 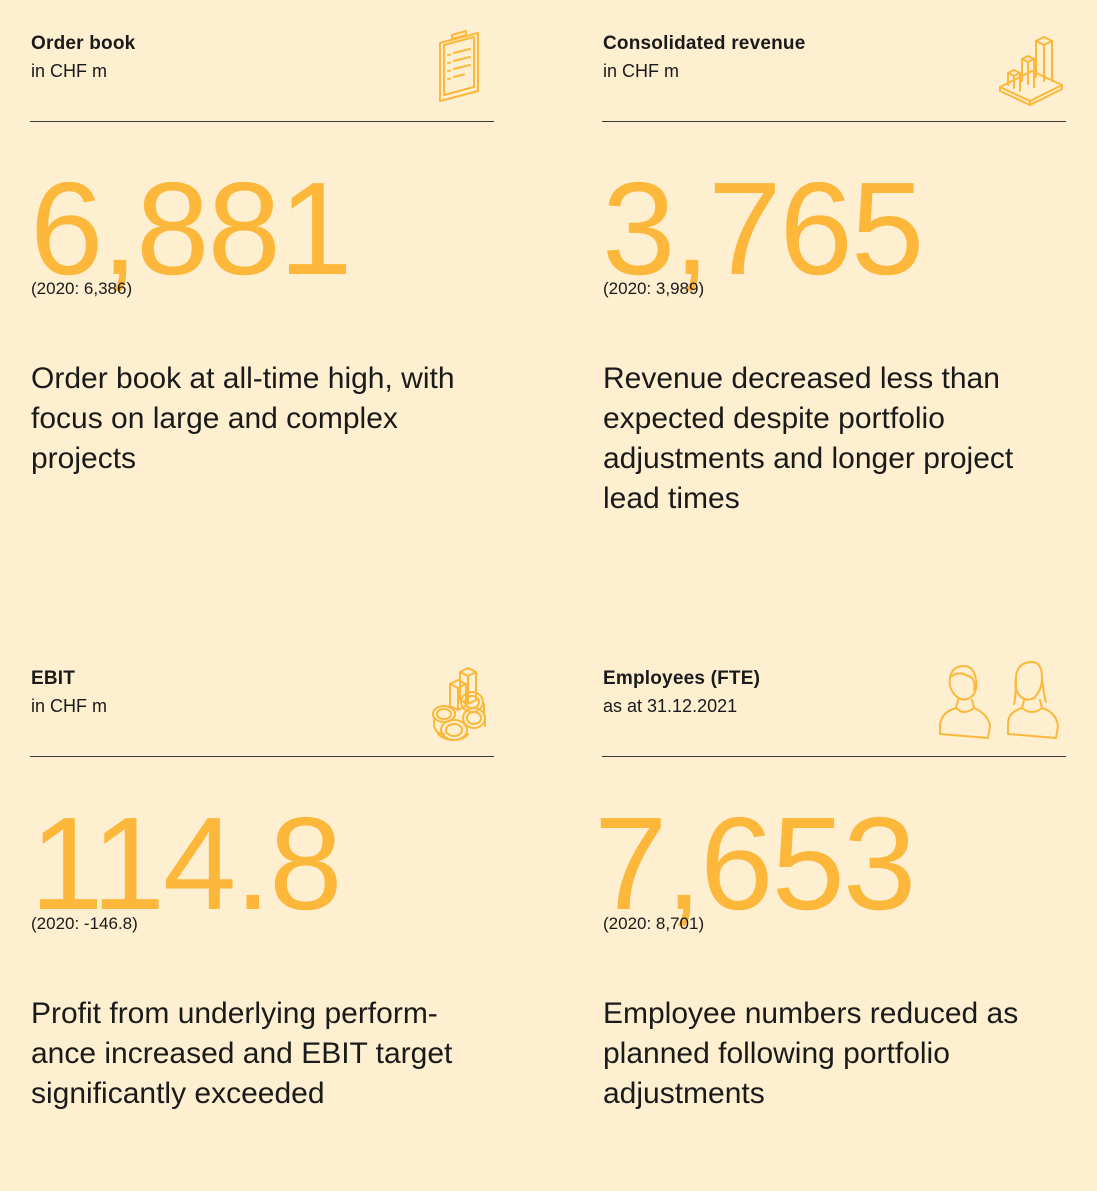 I want to click on card-header: Employees (FTE) as at 31.12.2021, so click(x=834, y=709).